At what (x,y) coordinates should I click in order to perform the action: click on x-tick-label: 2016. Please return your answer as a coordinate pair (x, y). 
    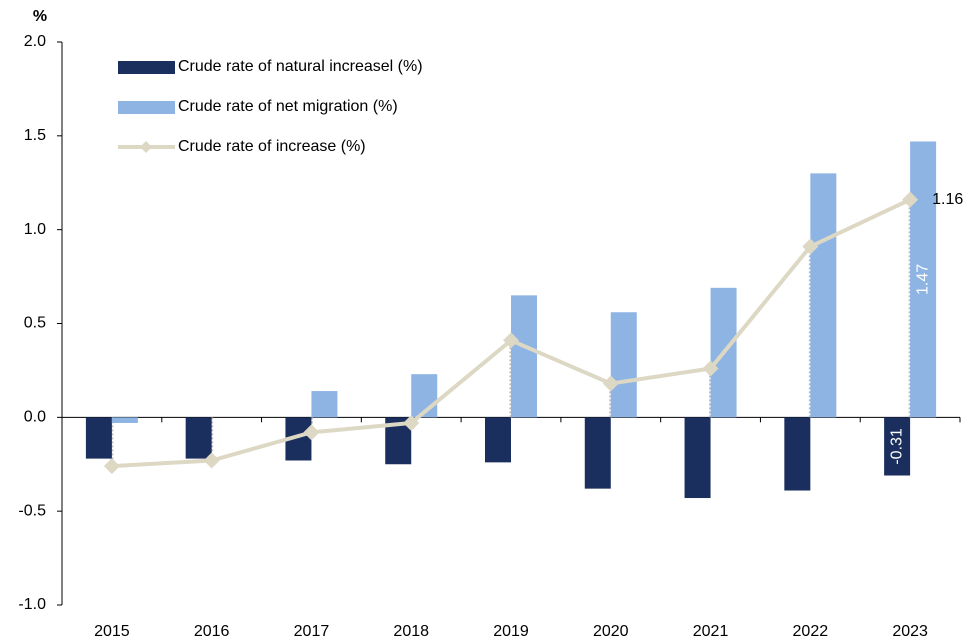
    Looking at the image, I should click on (212, 631).